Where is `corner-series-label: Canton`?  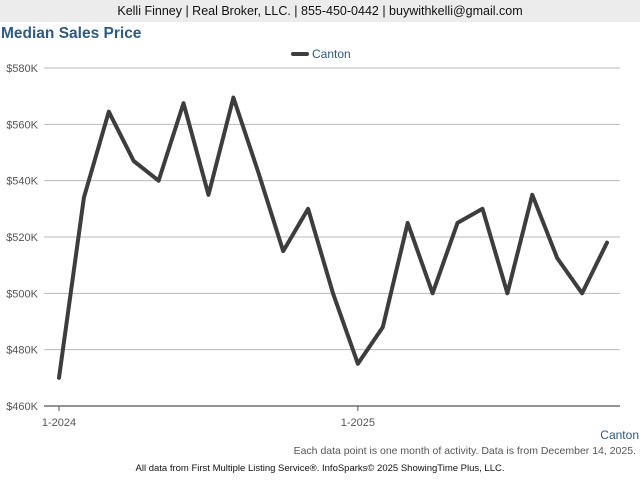
corner-series-label: Canton is located at coordinates (619, 435).